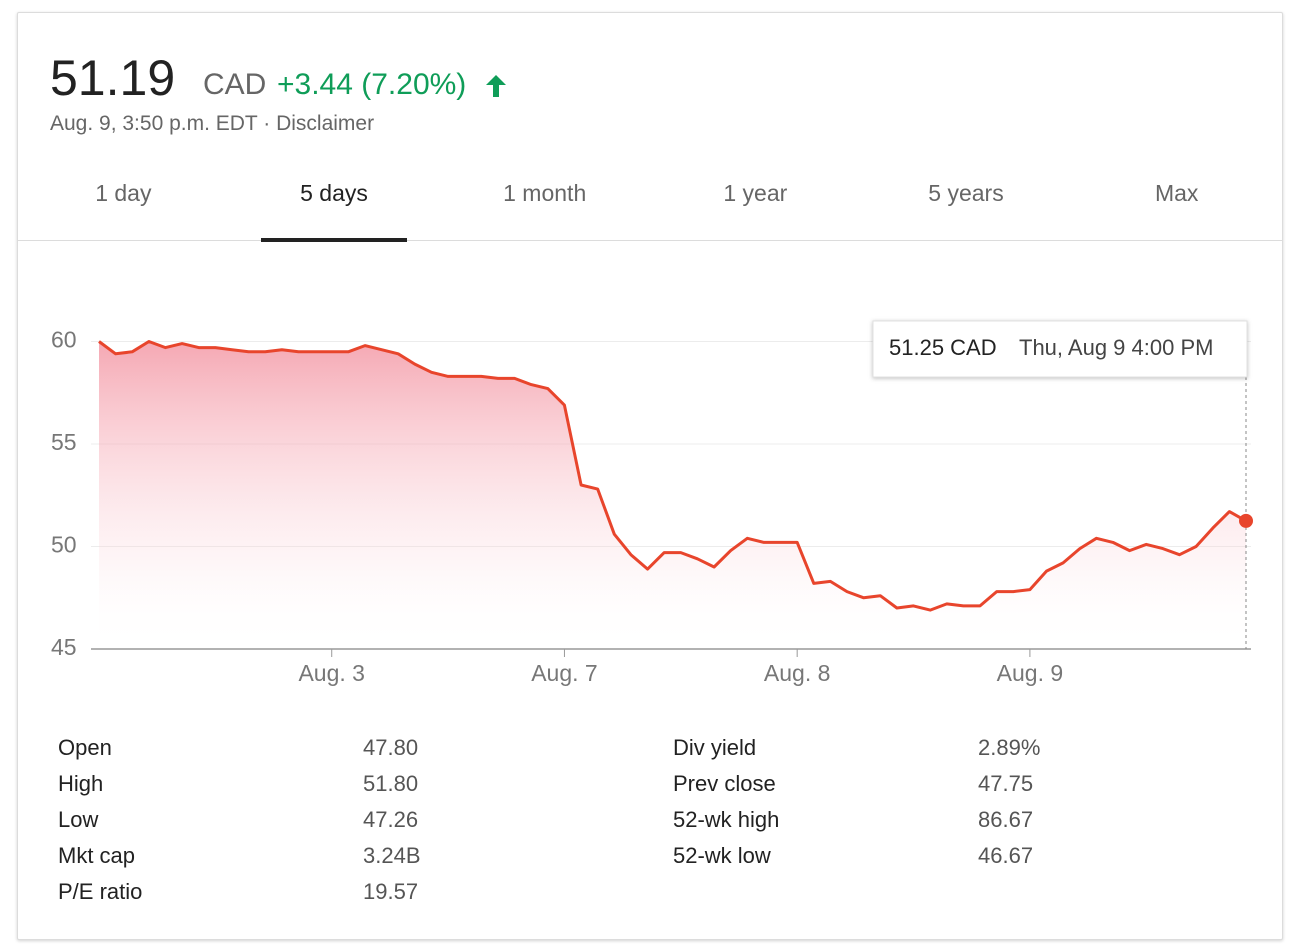  Describe the element at coordinates (64, 442) in the screenshot. I see `y-tick-label: 55` at that location.